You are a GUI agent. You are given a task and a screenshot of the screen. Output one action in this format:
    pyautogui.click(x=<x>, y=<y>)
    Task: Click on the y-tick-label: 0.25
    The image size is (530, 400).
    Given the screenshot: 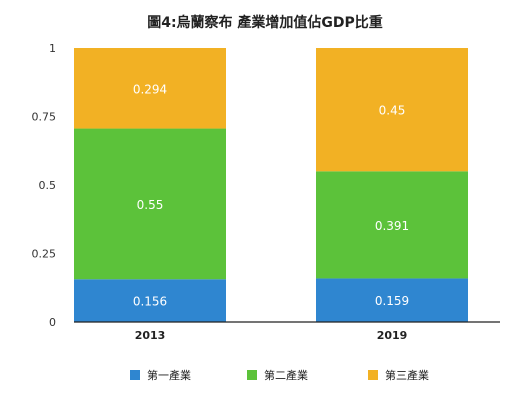 What is the action you would take?
    pyautogui.click(x=44, y=254)
    